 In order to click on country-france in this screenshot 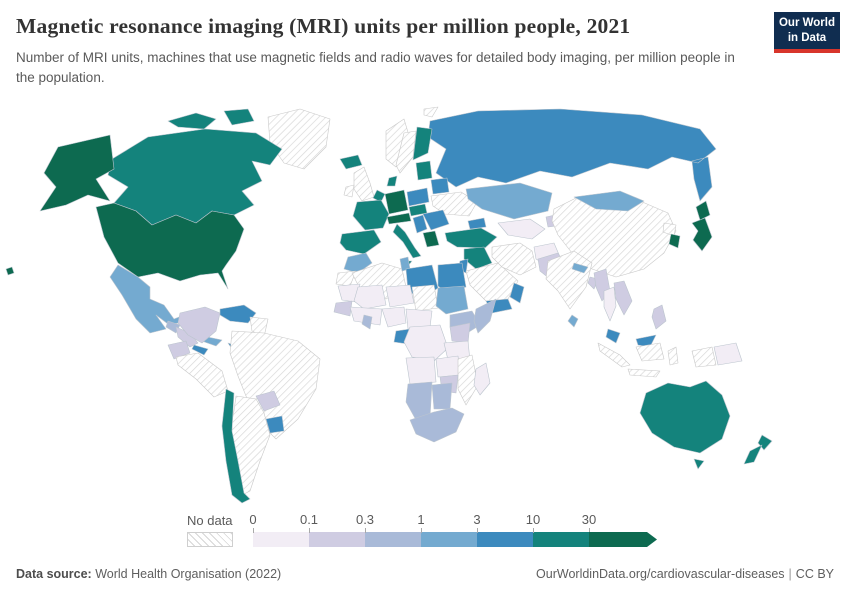, I will do `click(371, 215)`.